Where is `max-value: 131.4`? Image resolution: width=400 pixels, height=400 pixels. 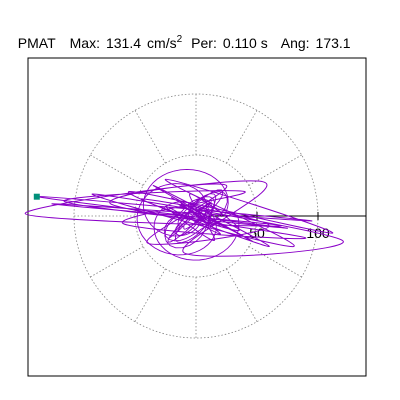
max-value: 131.4 is located at coordinates (123, 43).